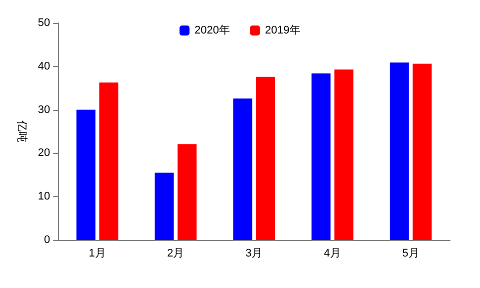 The image size is (480, 288). I want to click on y-tick-label: 20, so click(44, 153).